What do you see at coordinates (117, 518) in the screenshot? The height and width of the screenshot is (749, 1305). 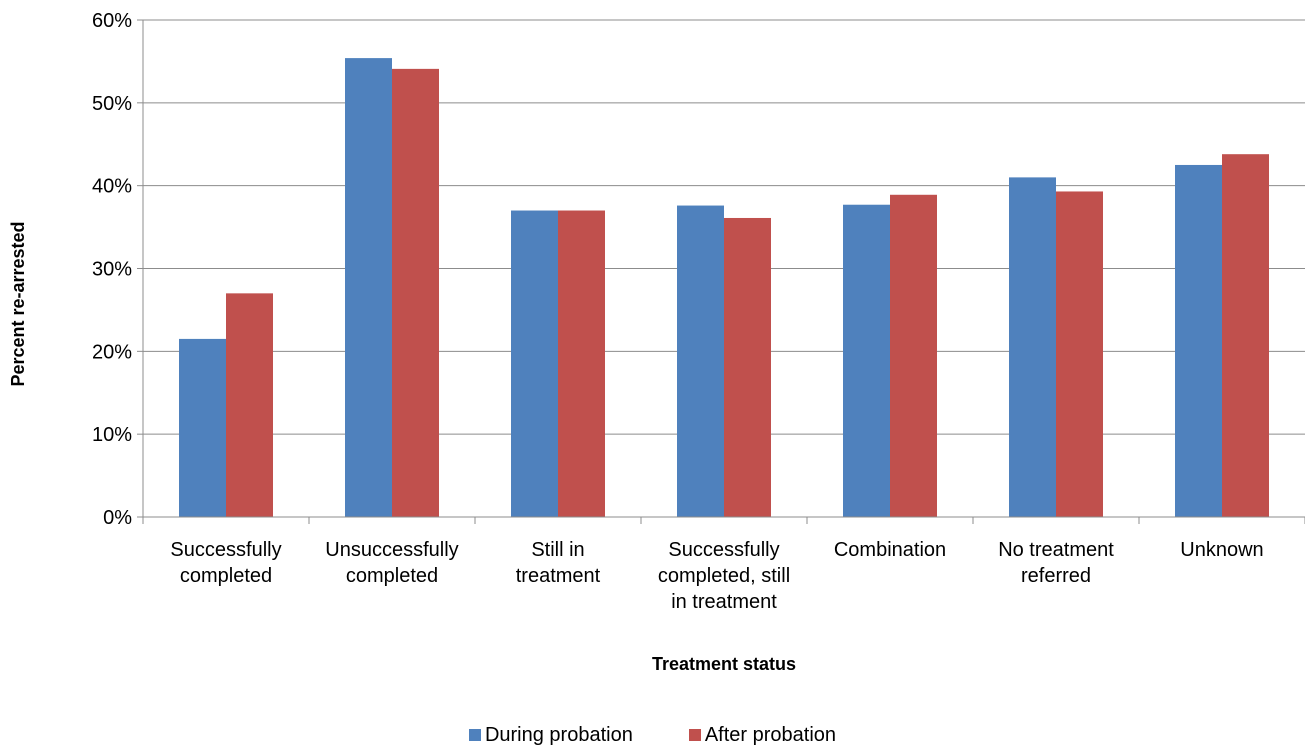 I see `y-tick-label: 0%` at bounding box center [117, 518].